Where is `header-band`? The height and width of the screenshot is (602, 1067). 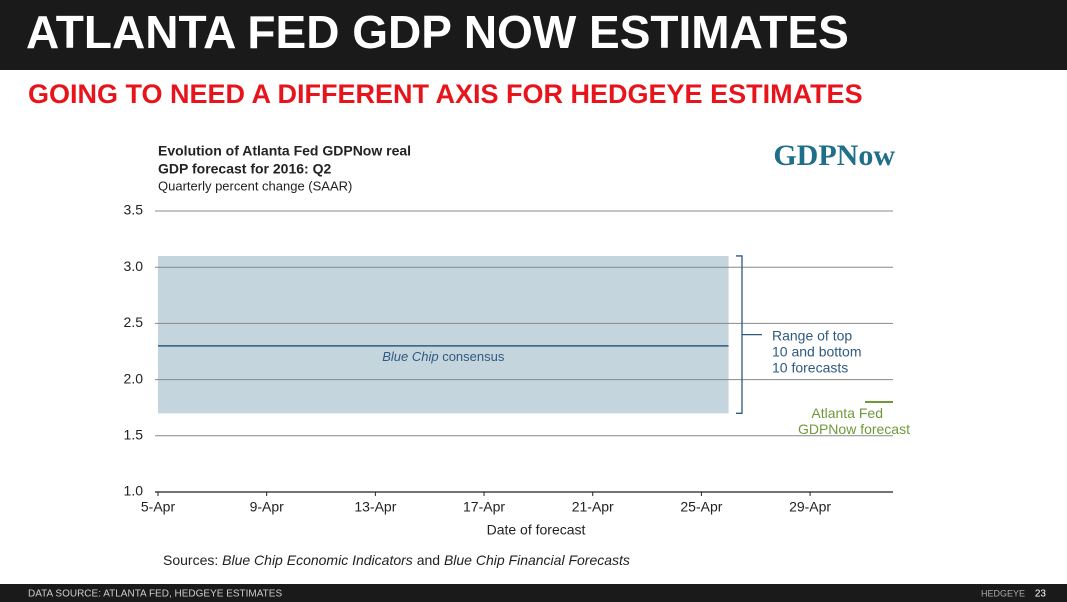 header-band is located at coordinates (533, 35).